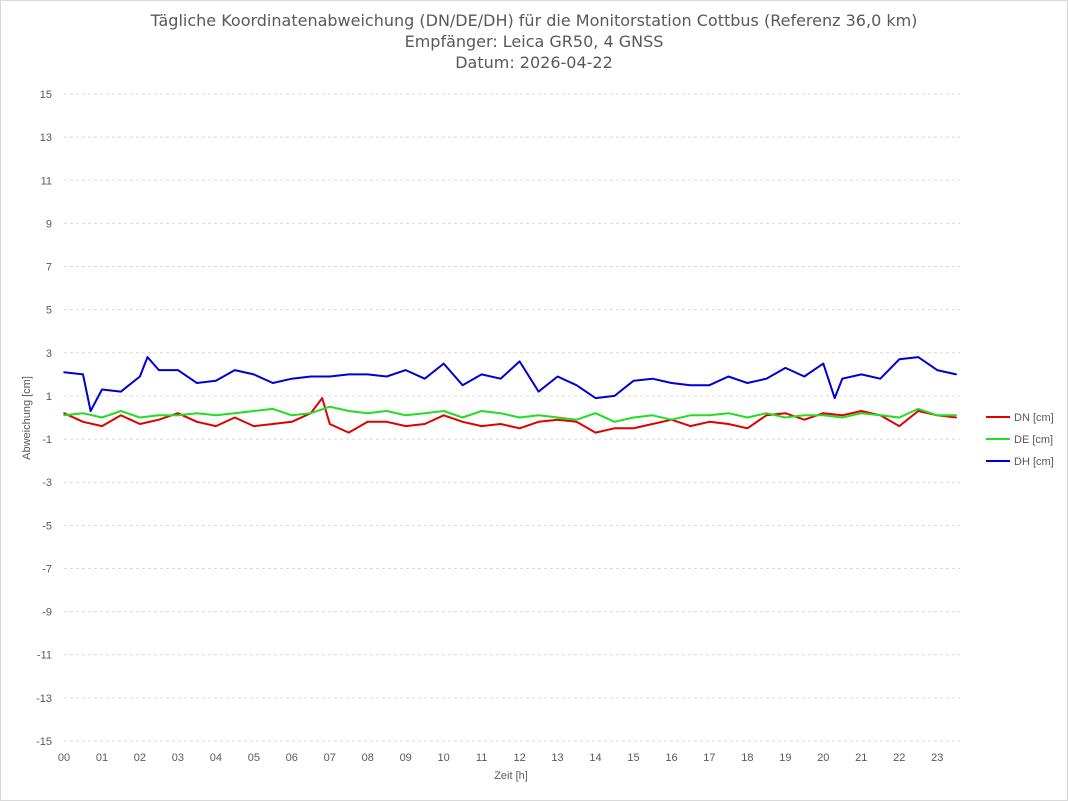 This screenshot has height=801, width=1068. Describe the element at coordinates (254, 758) in the screenshot. I see `x-tick-label: 05` at that location.